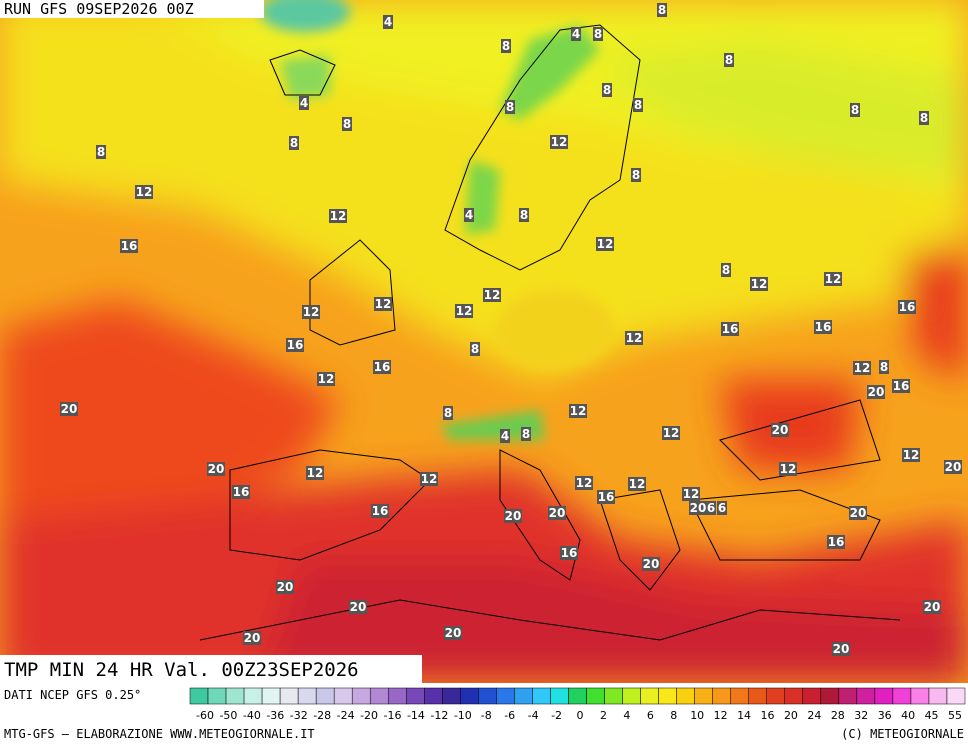  Describe the element at coordinates (509, 715) in the screenshot. I see `legend-label: -6` at that location.